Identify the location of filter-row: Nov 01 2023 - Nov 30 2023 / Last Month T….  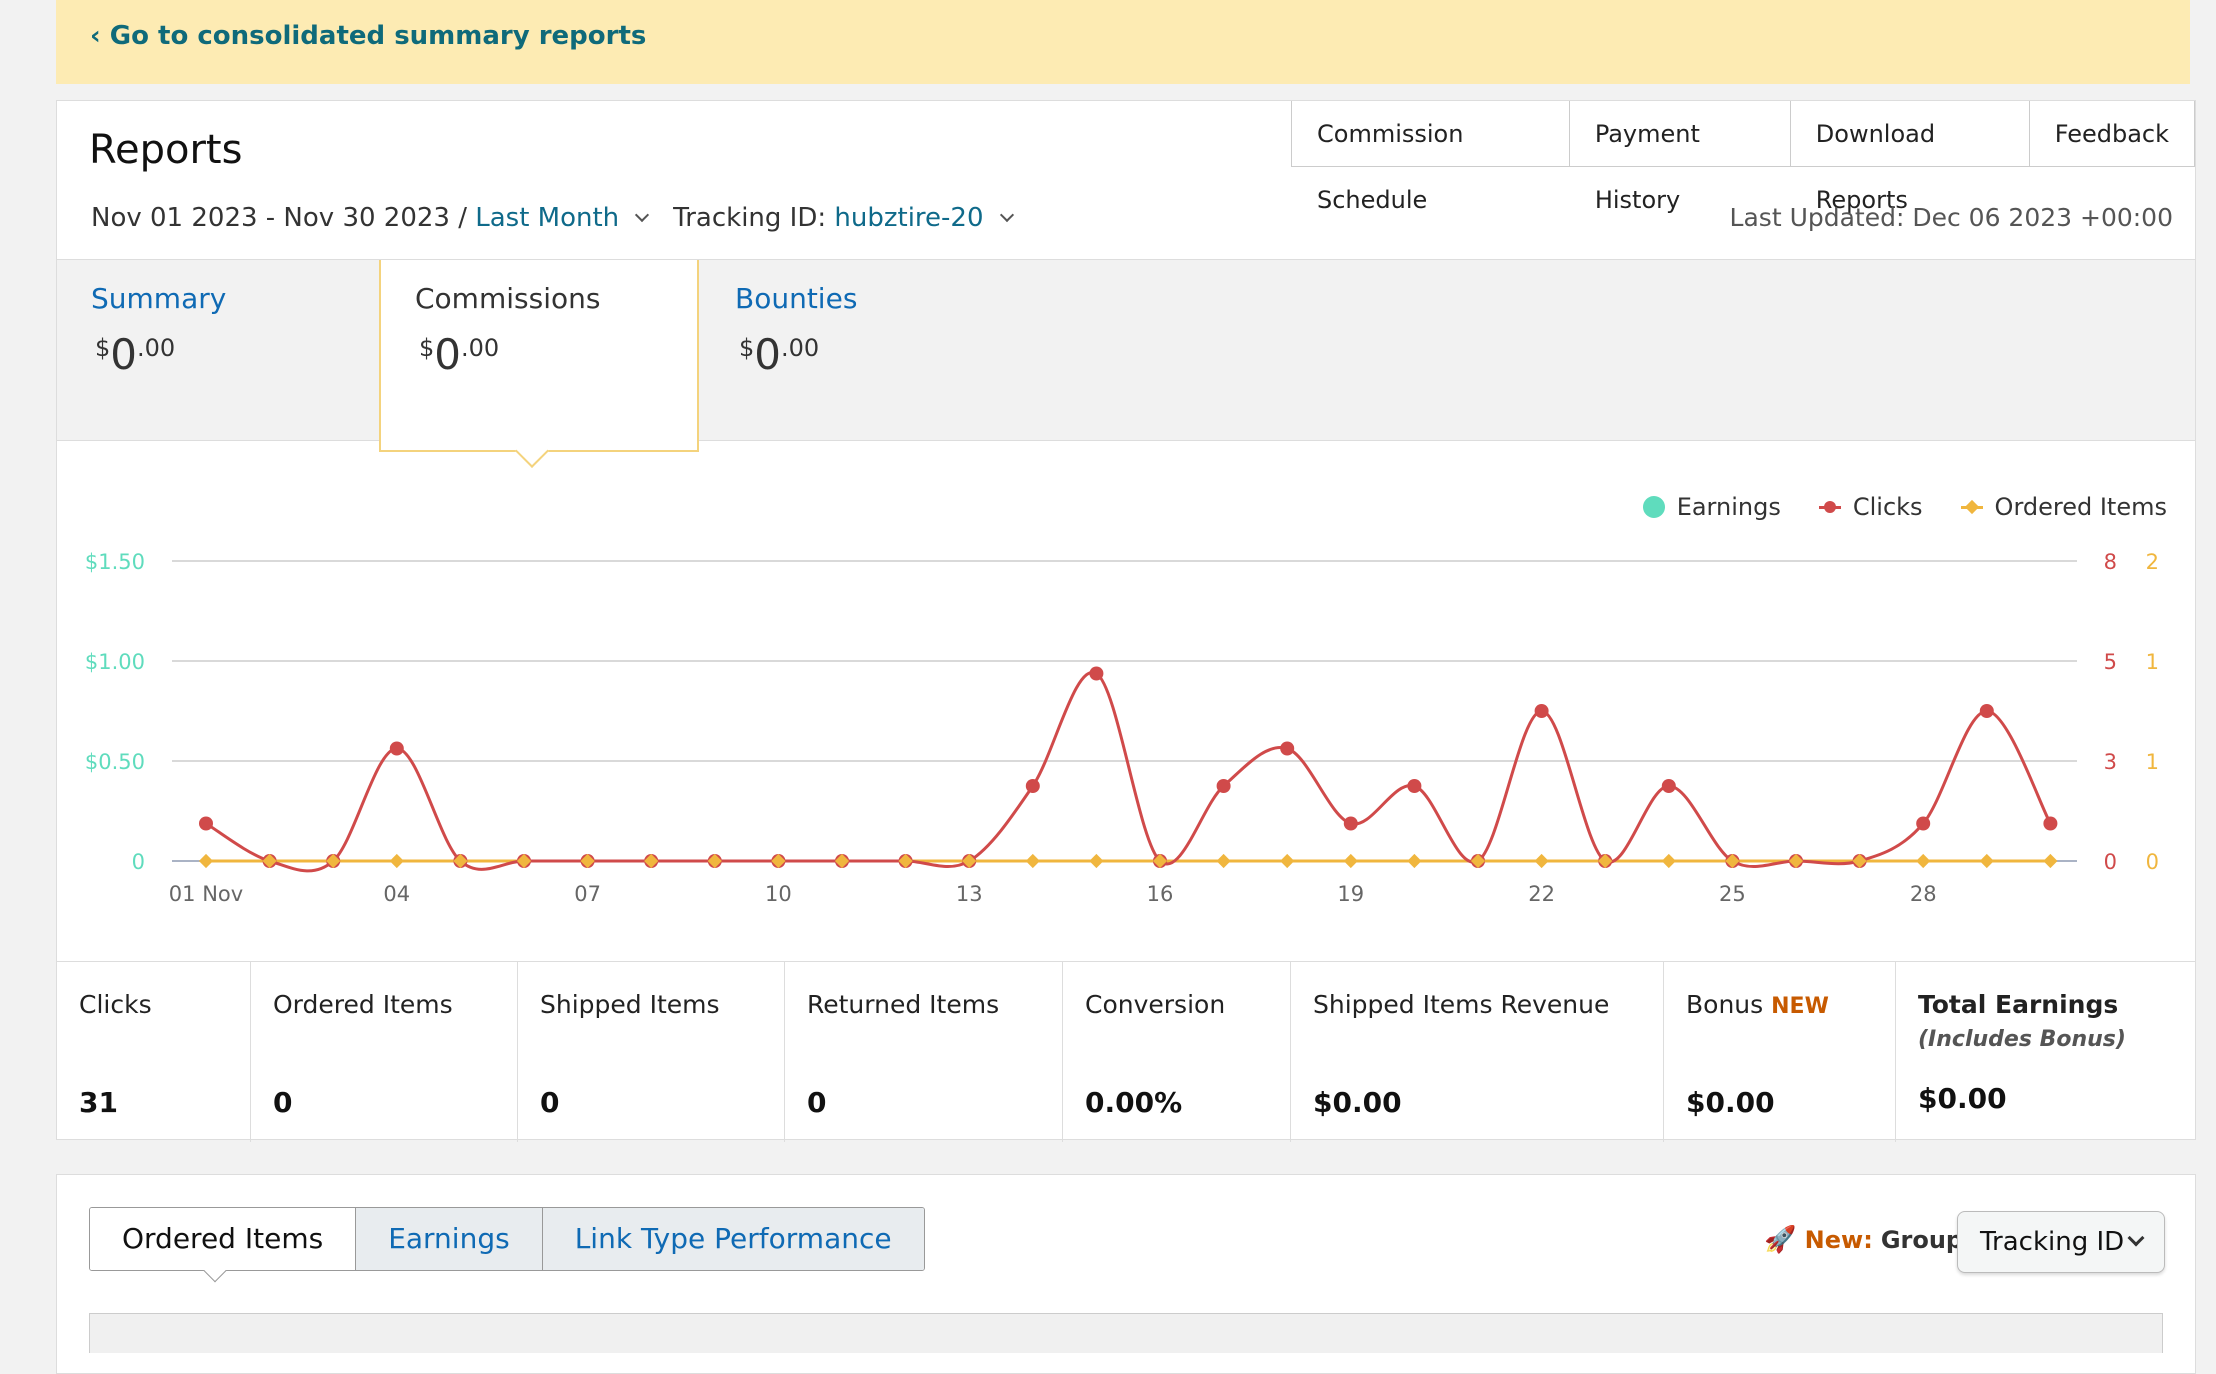
(564, 218).